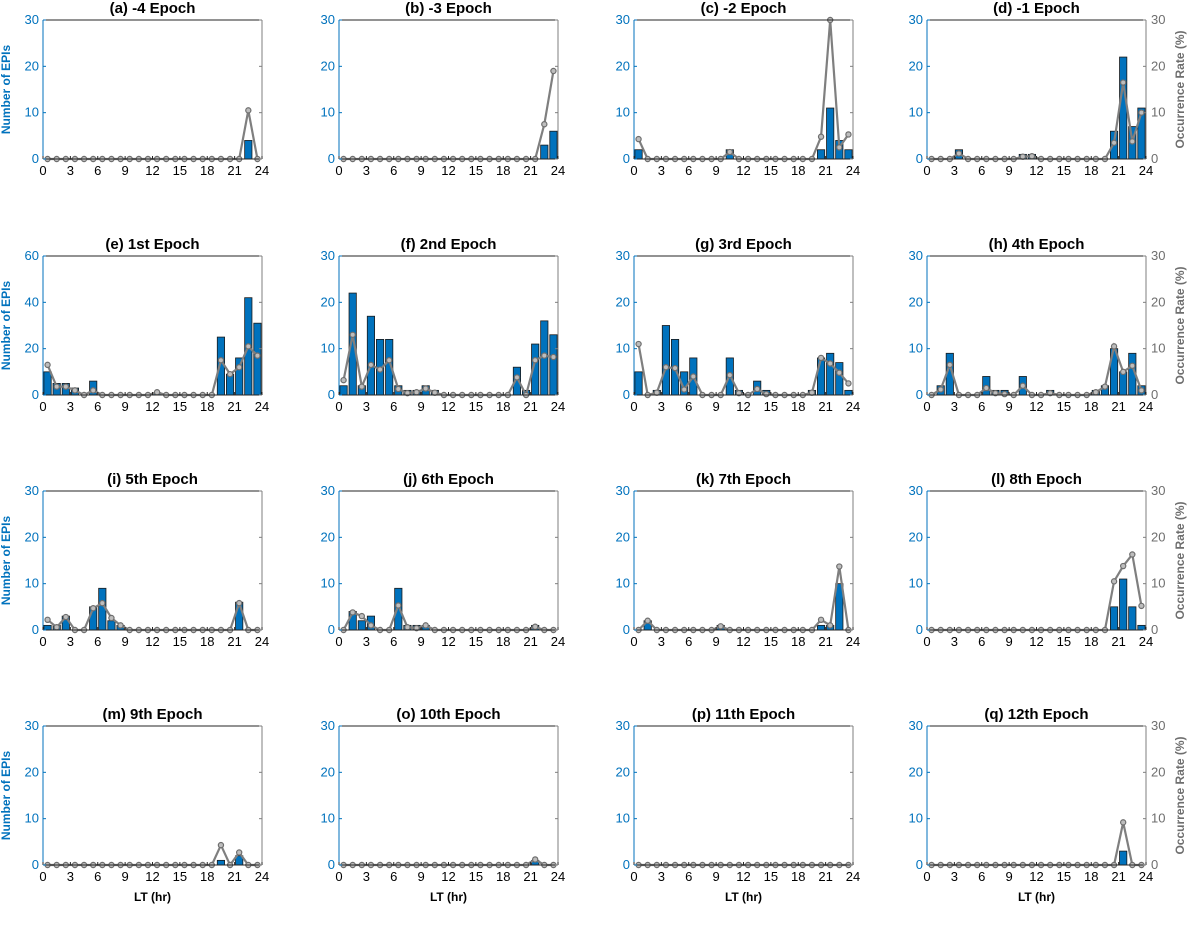 Image resolution: width=1200 pixels, height=937 pixels. What do you see at coordinates (443, 89) in the screenshot?
I see `panel-2: (b) -3 Epoch 0 3 6 9 12 15 18 21 24 0 10 20 30` at bounding box center [443, 89].